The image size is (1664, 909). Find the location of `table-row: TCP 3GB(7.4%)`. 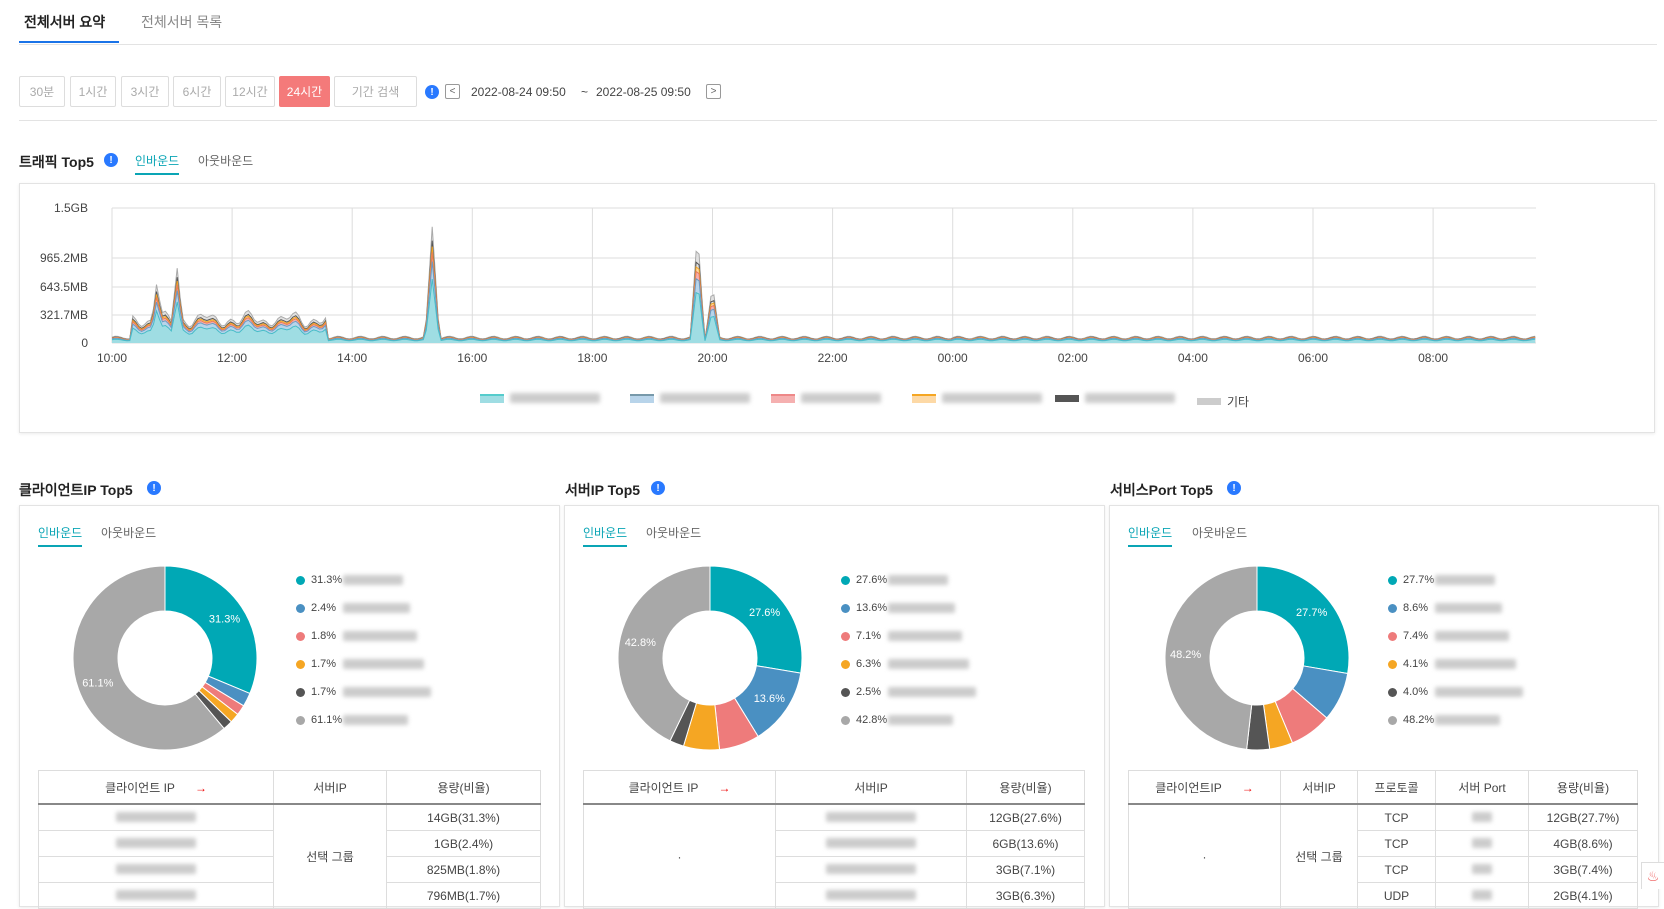

table-row: TCP 3GB(7.4%) is located at coordinates (1383, 869).